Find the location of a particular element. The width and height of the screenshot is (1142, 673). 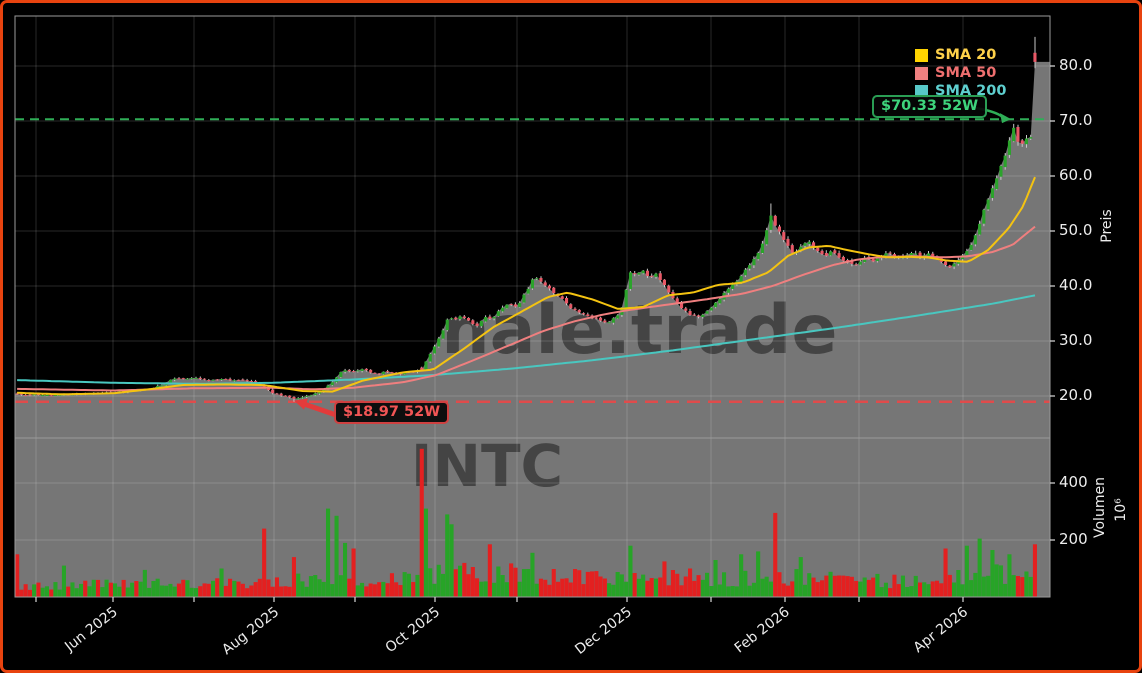

legend-label: SMA 50 is located at coordinates (966, 73).